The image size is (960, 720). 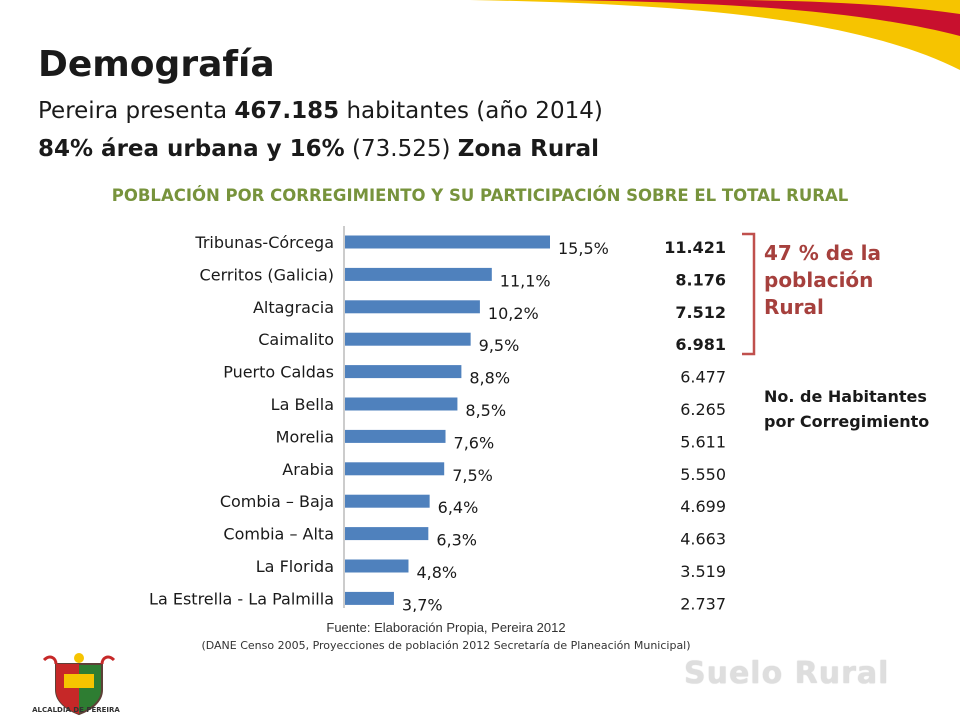 What do you see at coordinates (703, 603) in the screenshot?
I see `habitantes-value: 2.737` at bounding box center [703, 603].